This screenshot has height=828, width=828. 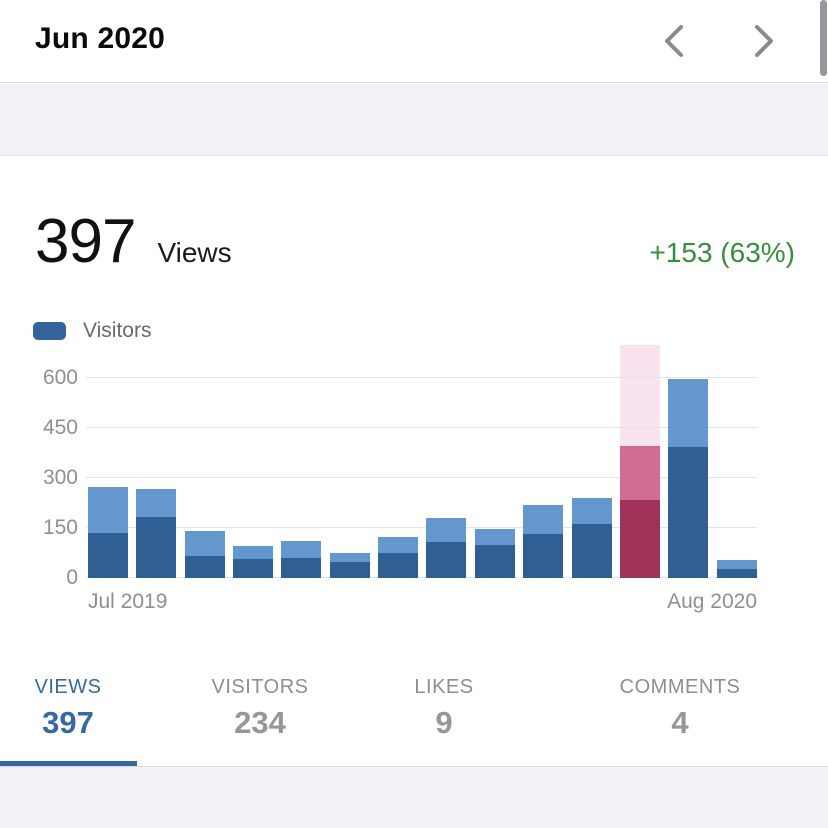 I want to click on tab-value-likes: 9, so click(x=444, y=722).